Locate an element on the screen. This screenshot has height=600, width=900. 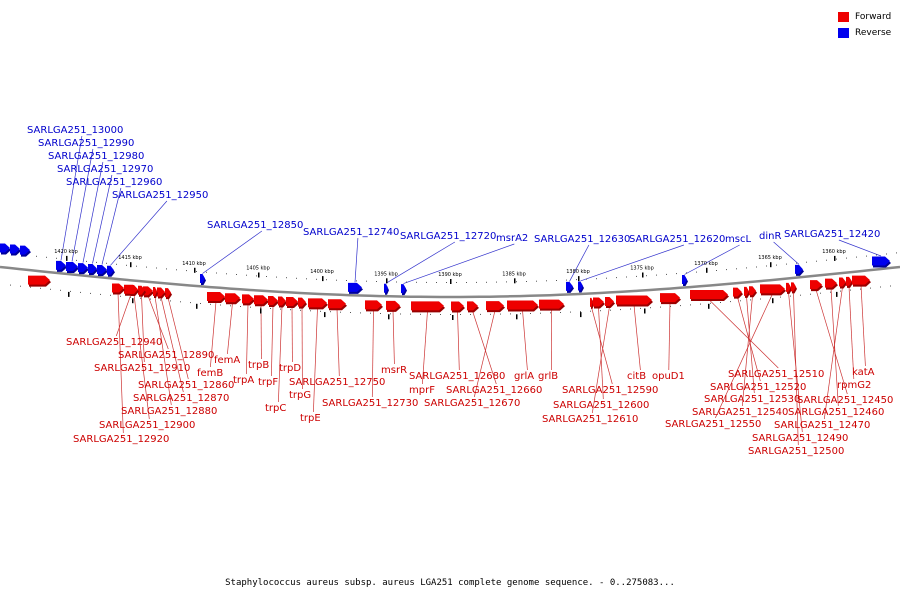
gene-label-sarlga251-12910: SARLGA251_12910 is located at coordinates (142, 368).